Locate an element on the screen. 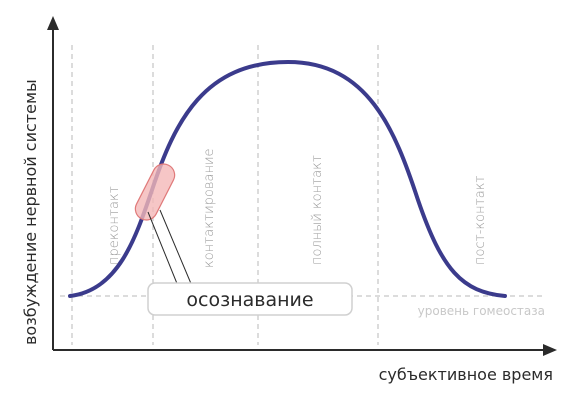 This screenshot has width=587, height=400. phase-label-contacting: контактирование is located at coordinates (209, 208).